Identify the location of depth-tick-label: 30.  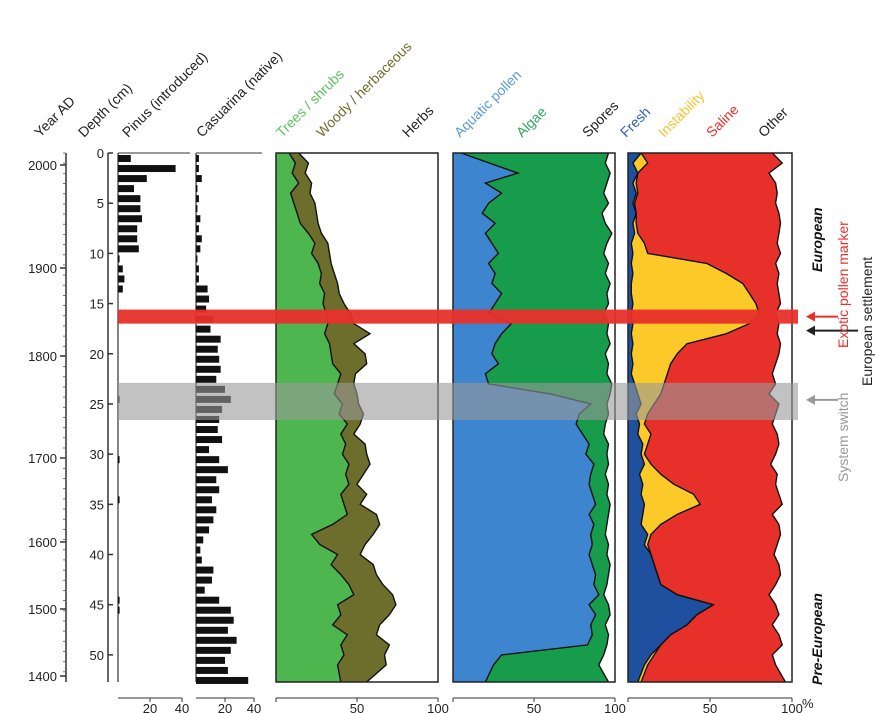
(97, 454).